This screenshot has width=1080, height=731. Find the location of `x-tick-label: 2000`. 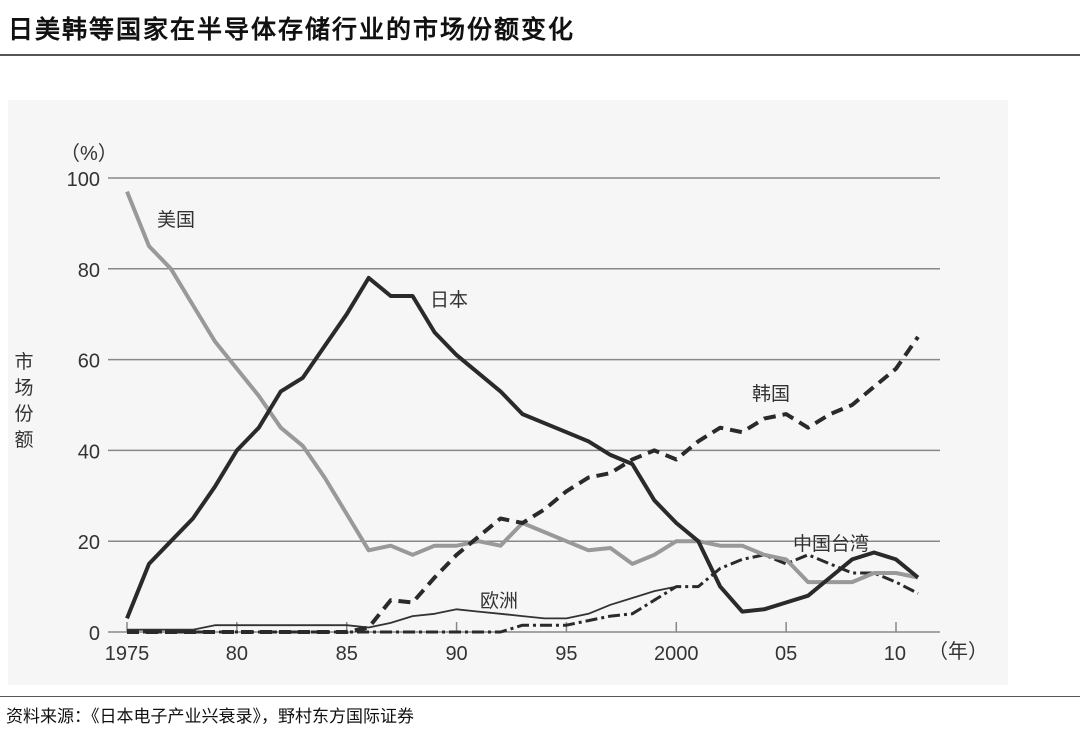

x-tick-label: 2000 is located at coordinates (676, 654).